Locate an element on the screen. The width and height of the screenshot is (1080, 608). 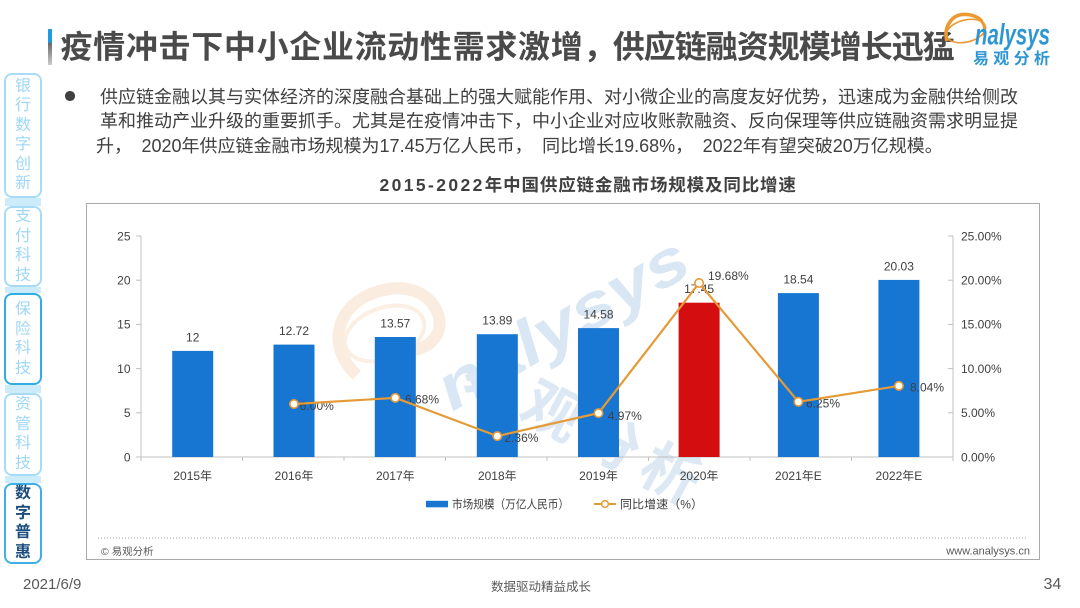
svg-text: 20.03 is located at coordinates (899, 266).